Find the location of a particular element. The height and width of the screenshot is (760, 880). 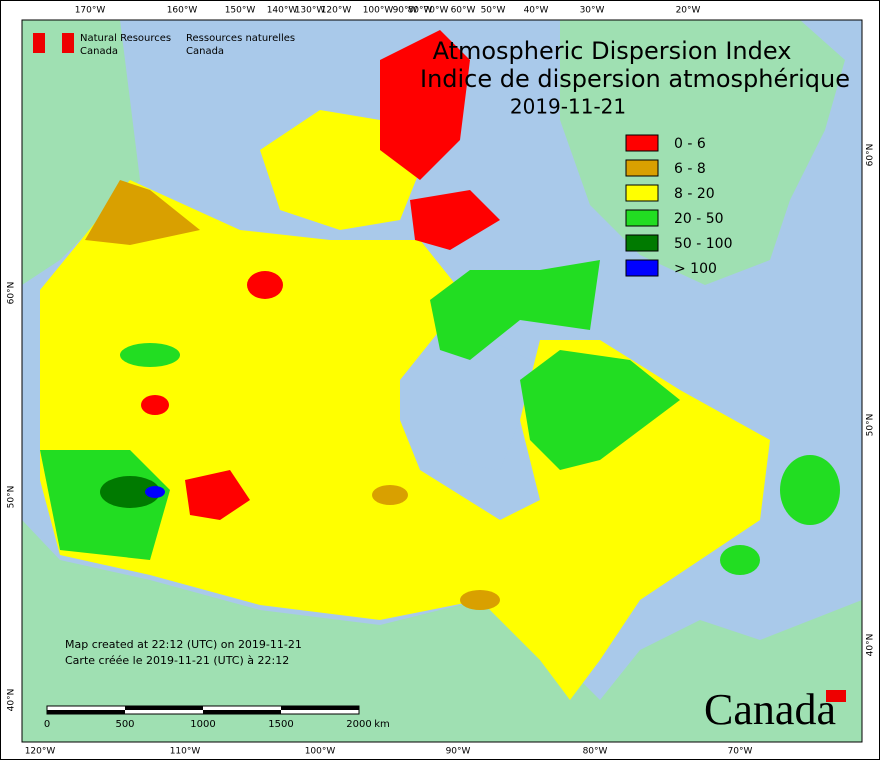

labrador-green is located at coordinates (600, 410).